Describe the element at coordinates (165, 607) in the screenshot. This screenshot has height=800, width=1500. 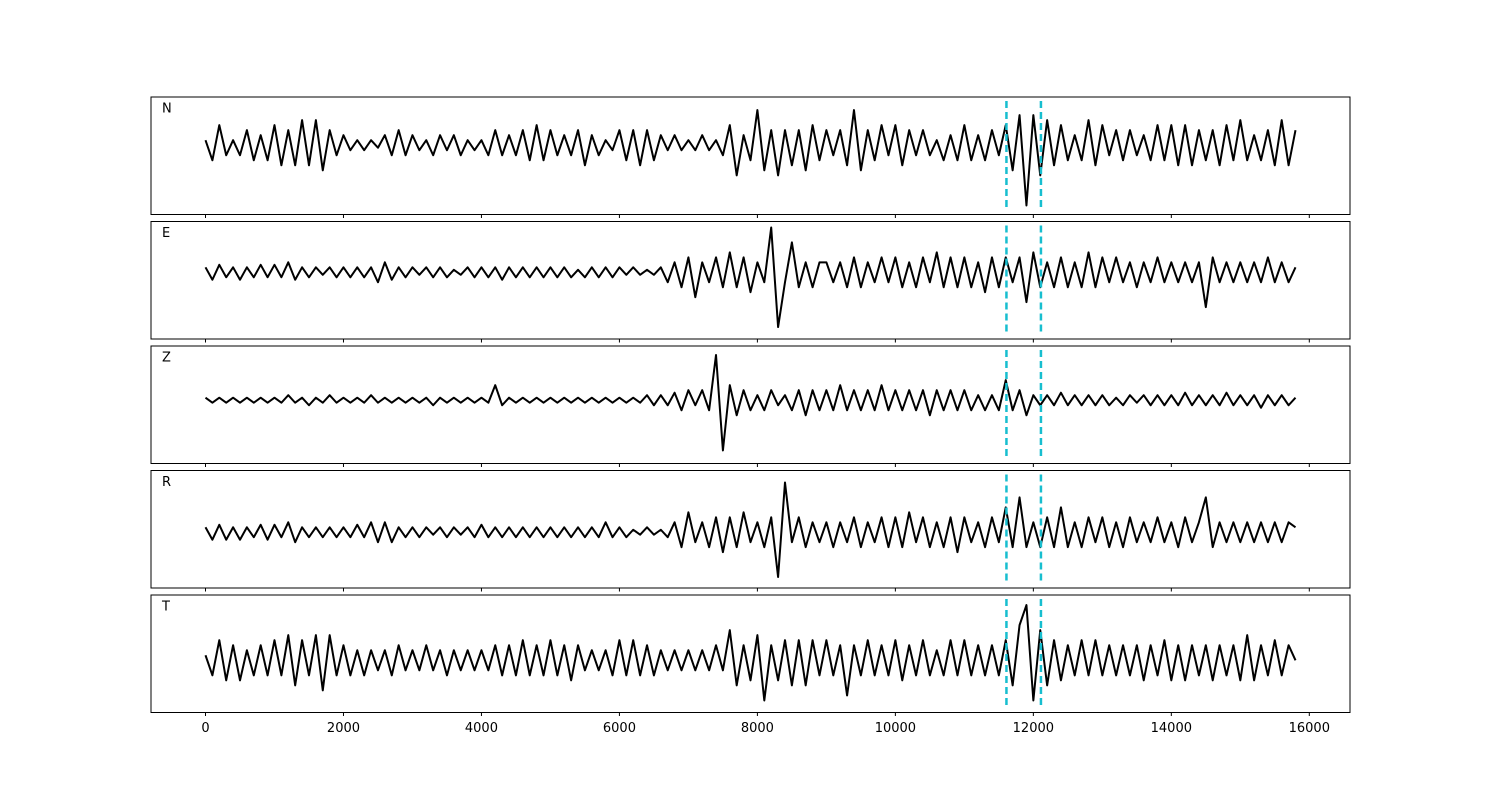
I see `panel-label: T` at that location.